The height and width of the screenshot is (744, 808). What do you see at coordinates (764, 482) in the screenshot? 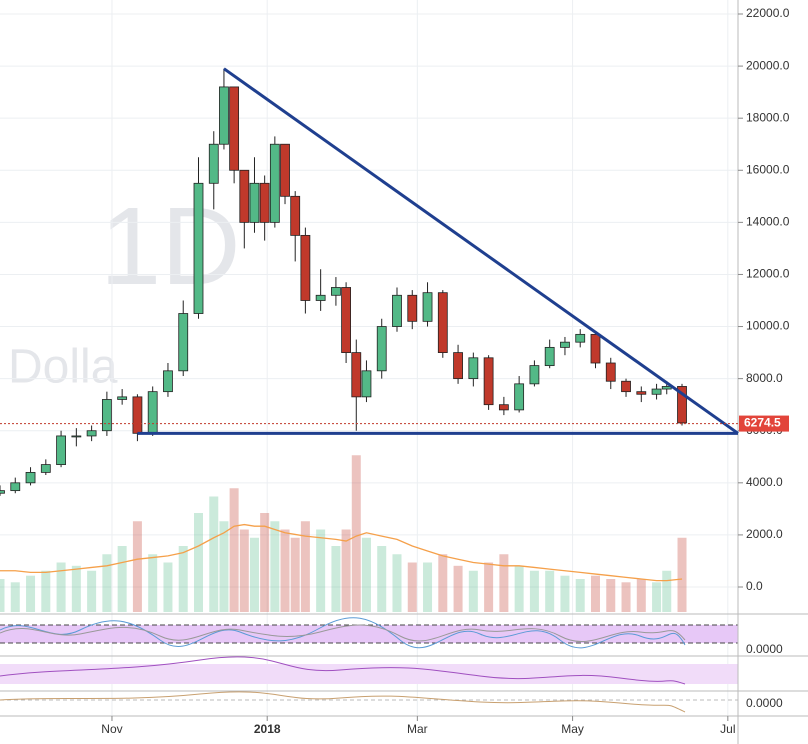
I see `y-tick-label: 4000.0` at bounding box center [764, 482].